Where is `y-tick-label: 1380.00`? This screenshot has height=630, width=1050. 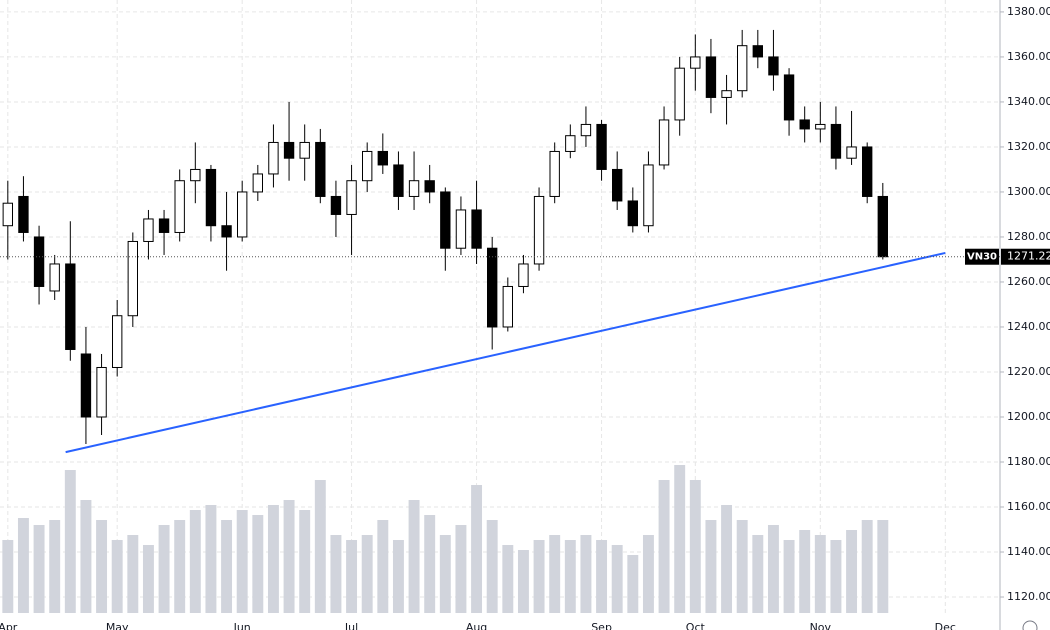 y-tick-label: 1380.00 is located at coordinates (1028, 11).